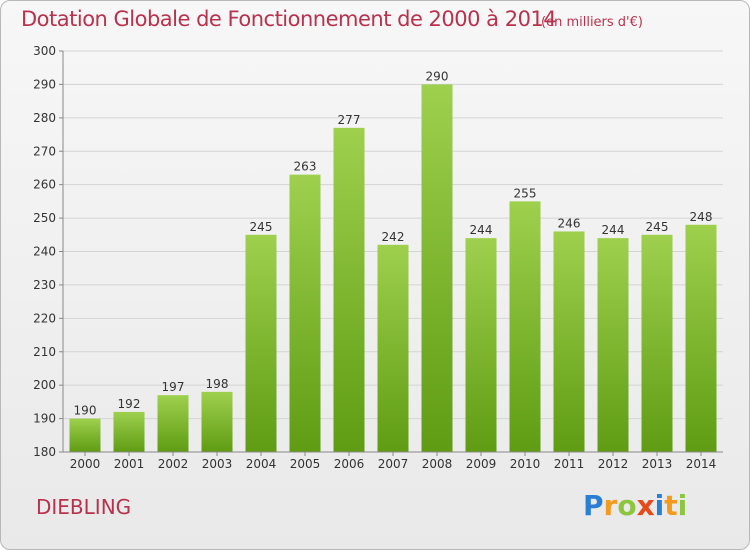 This screenshot has height=550, width=750. I want to click on data-label: 242, so click(393, 237).